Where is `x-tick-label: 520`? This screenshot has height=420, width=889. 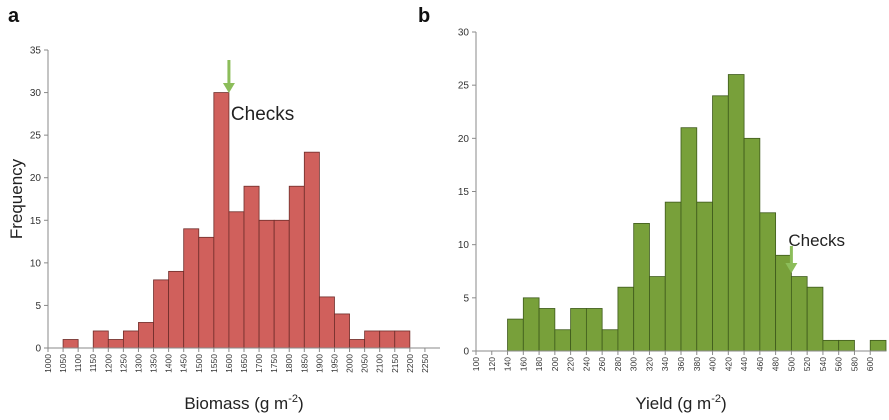 x-tick-label: 520 is located at coordinates (807, 364).